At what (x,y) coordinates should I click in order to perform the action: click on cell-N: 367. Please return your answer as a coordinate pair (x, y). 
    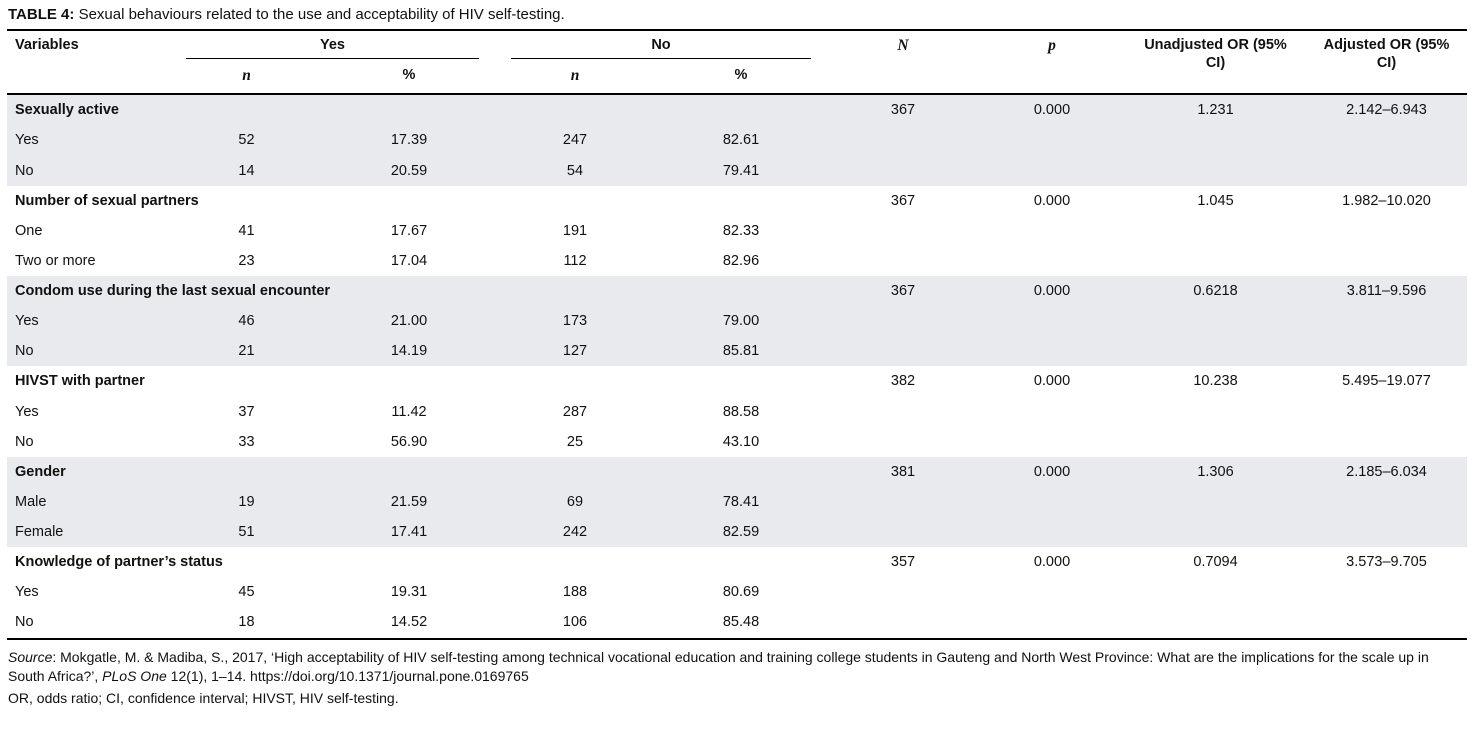
    Looking at the image, I should click on (903, 291).